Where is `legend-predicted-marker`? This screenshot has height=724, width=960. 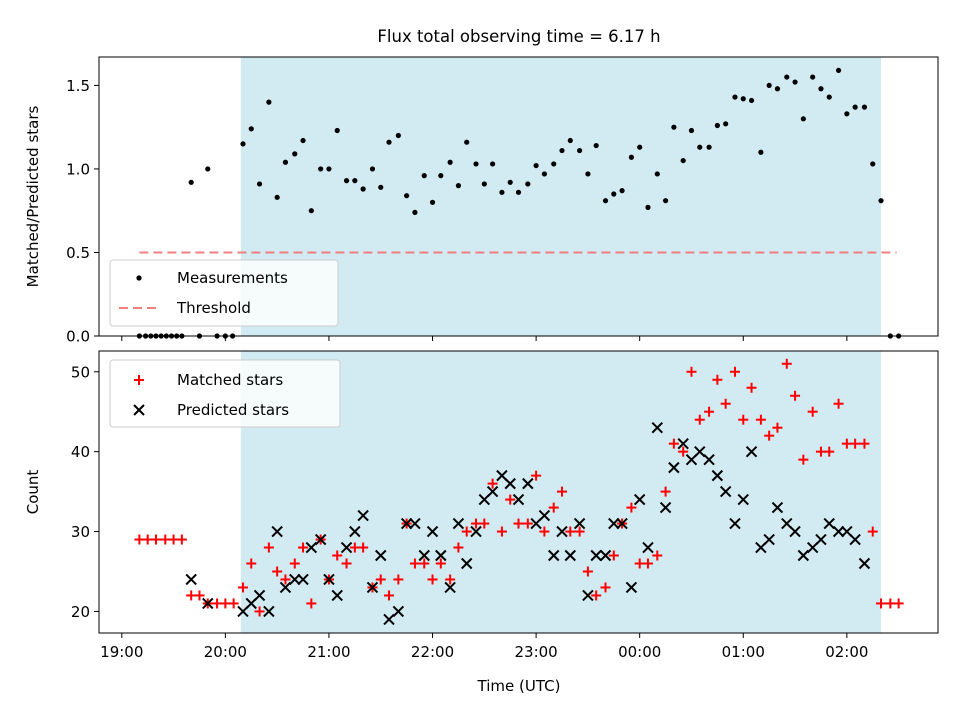 legend-predicted-marker is located at coordinates (139, 410).